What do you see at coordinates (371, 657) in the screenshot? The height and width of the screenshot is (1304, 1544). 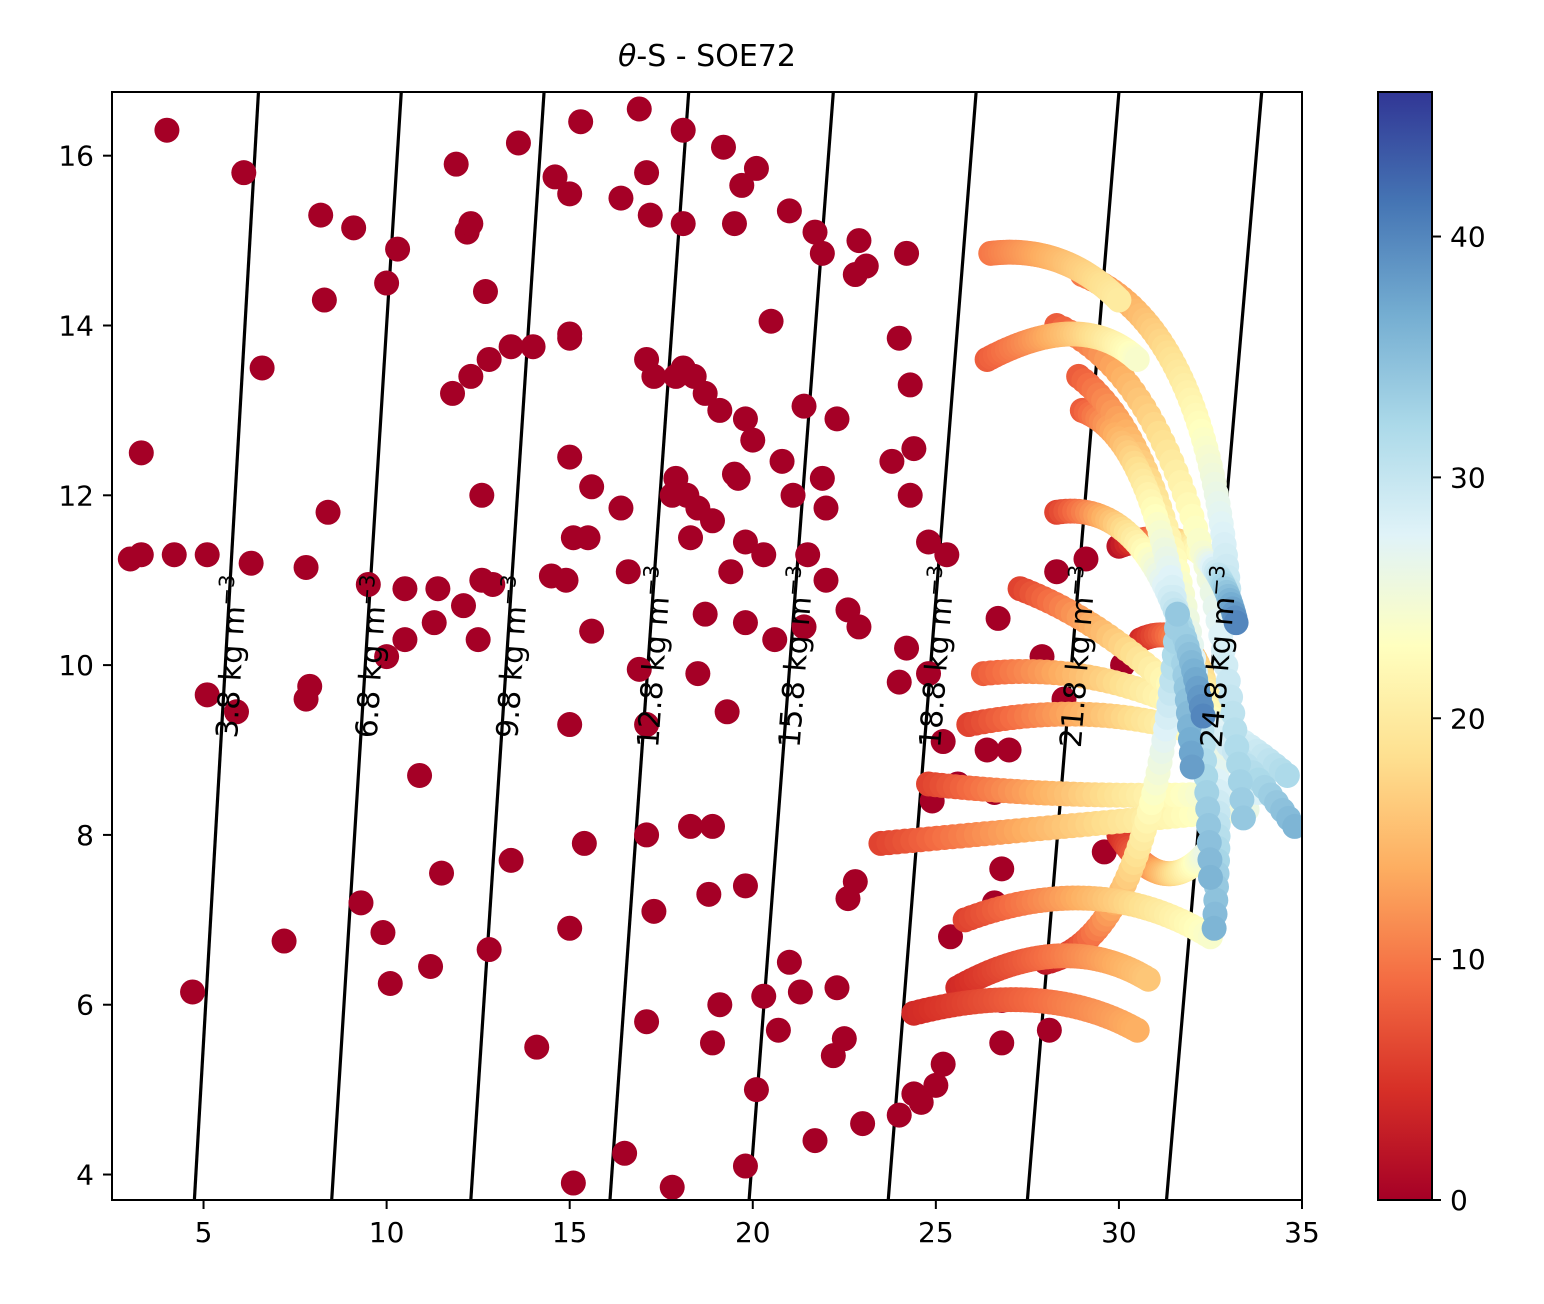 I see `isopycnal-label: 6.8 kg m−3` at bounding box center [371, 657].